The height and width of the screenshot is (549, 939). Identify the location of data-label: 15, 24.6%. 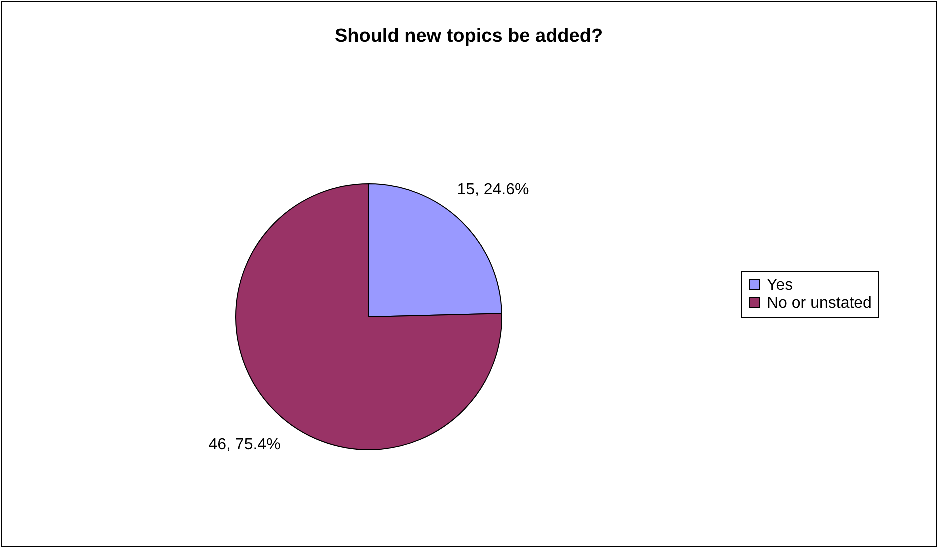
(493, 190).